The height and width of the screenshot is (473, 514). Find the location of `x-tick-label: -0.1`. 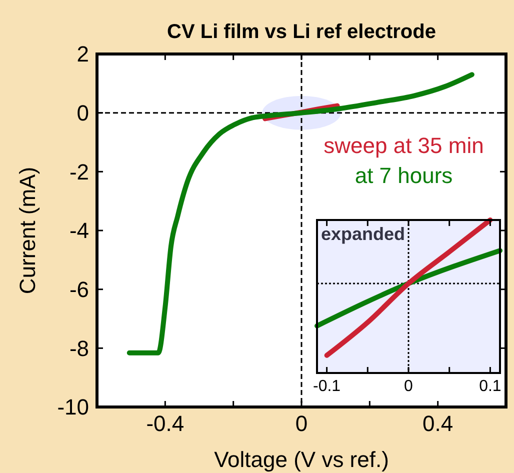

x-tick-label: -0.1 is located at coordinates (327, 386).